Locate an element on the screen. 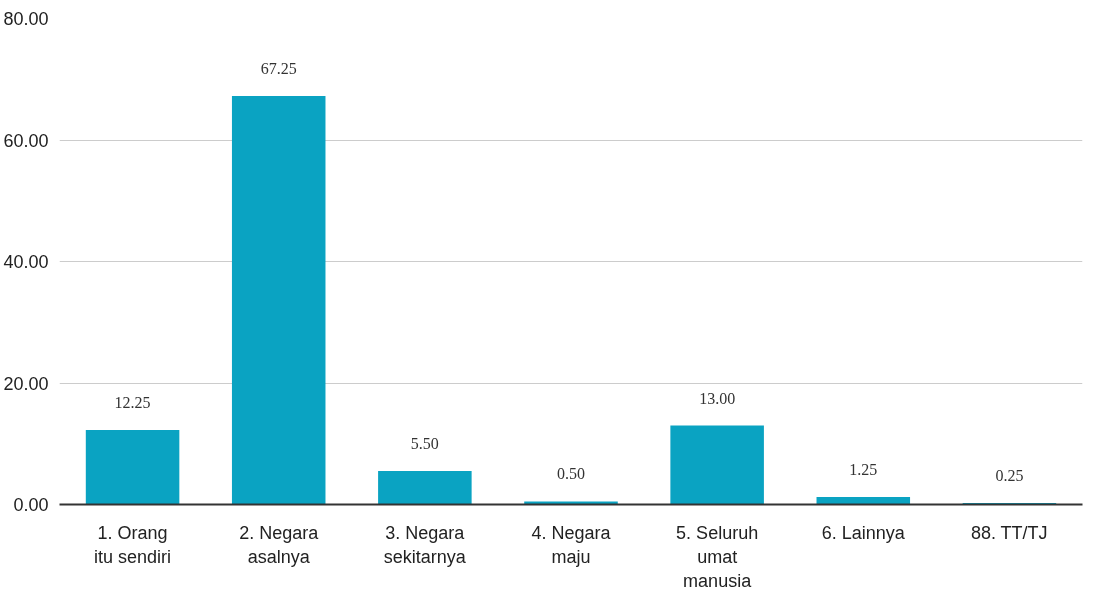 The width and height of the screenshot is (1102, 593). data-label: 67.25 is located at coordinates (278, 68).